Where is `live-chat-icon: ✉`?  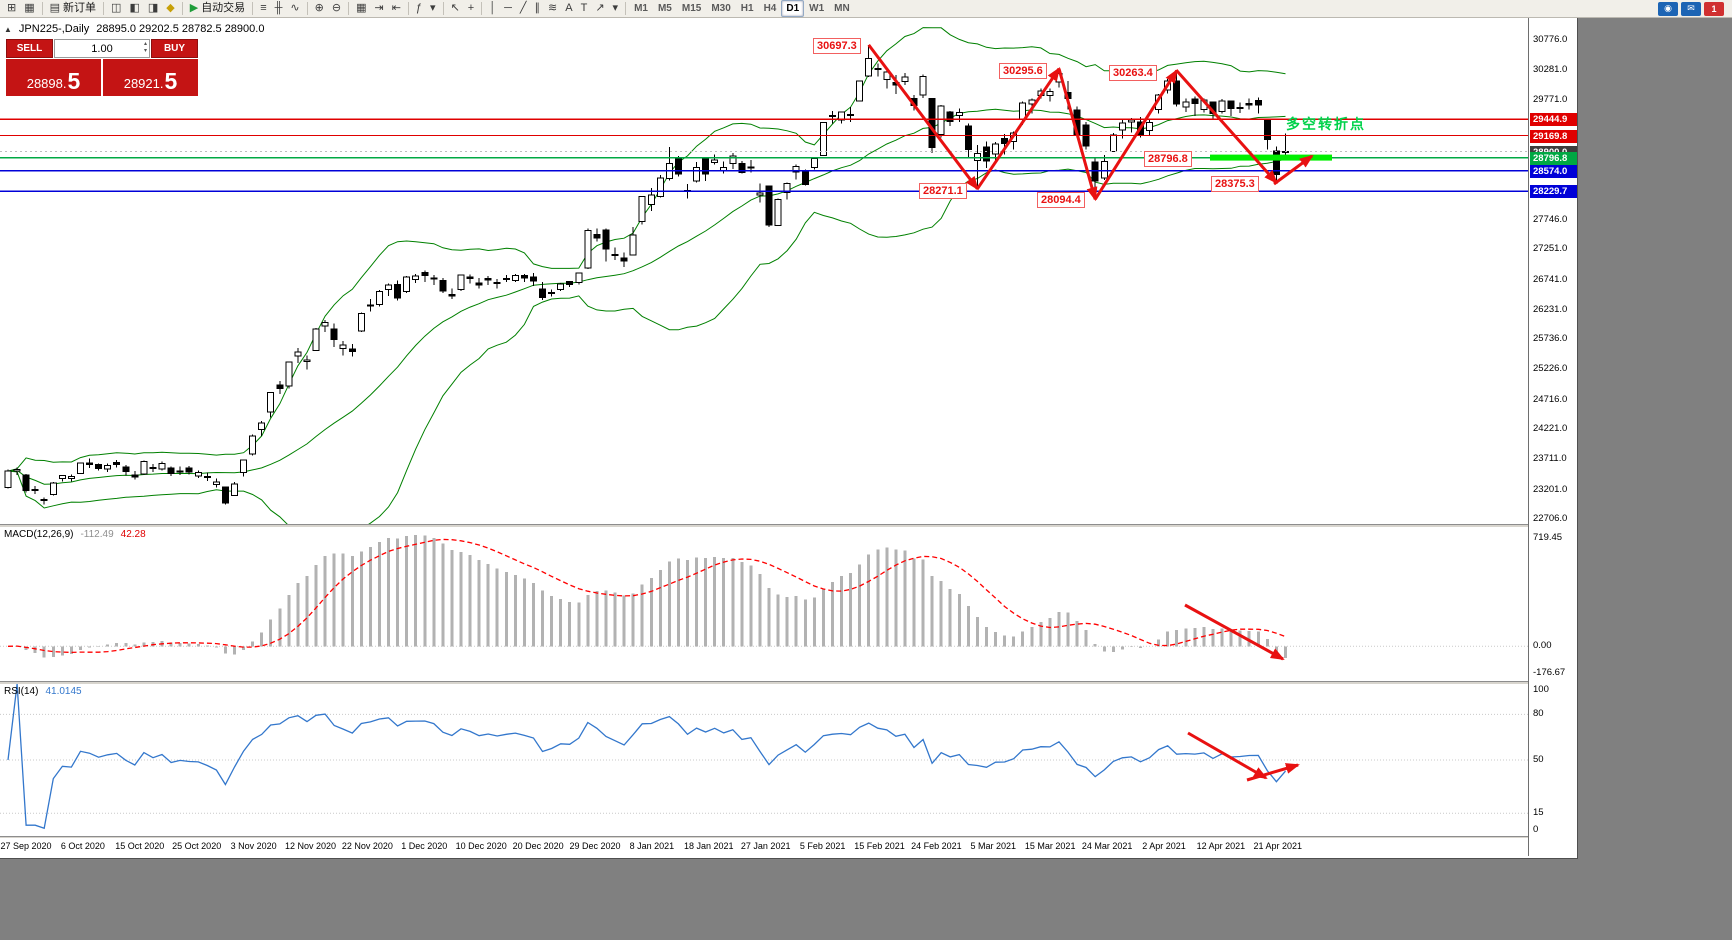 live-chat-icon: ✉ is located at coordinates (1691, 8).